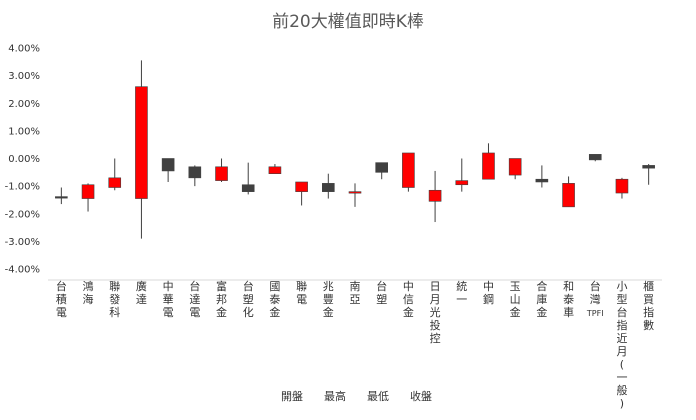 The image size is (696, 420). I want to click on chart-title: 前20大權值即時K棒, so click(348, 22).